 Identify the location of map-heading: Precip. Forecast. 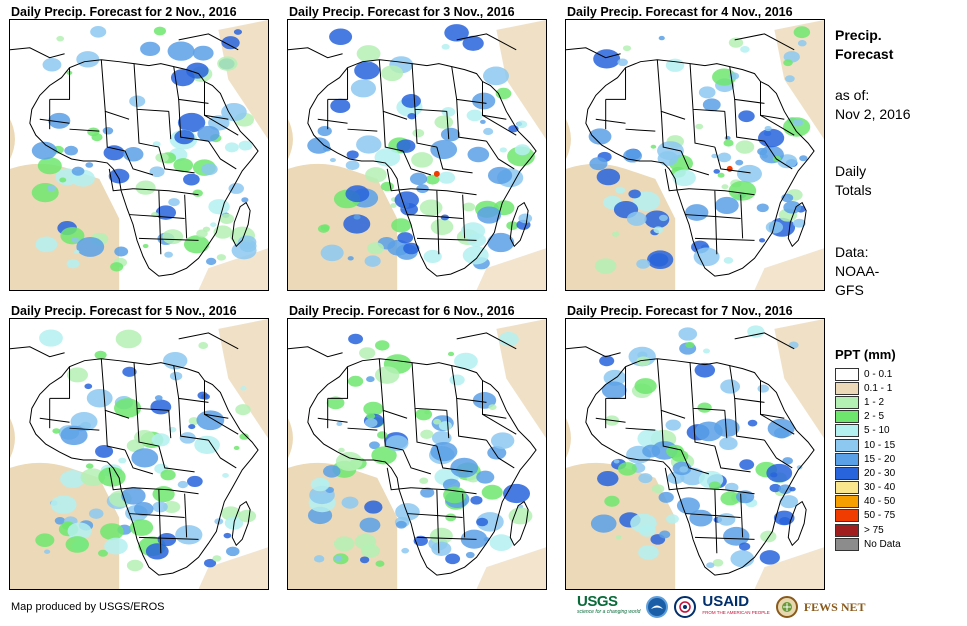
(864, 45).